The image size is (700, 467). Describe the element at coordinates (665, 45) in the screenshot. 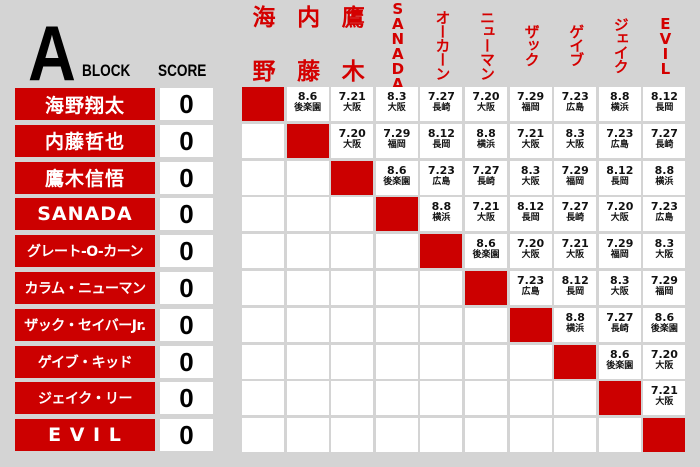

I see `column-header: EVIL` at that location.